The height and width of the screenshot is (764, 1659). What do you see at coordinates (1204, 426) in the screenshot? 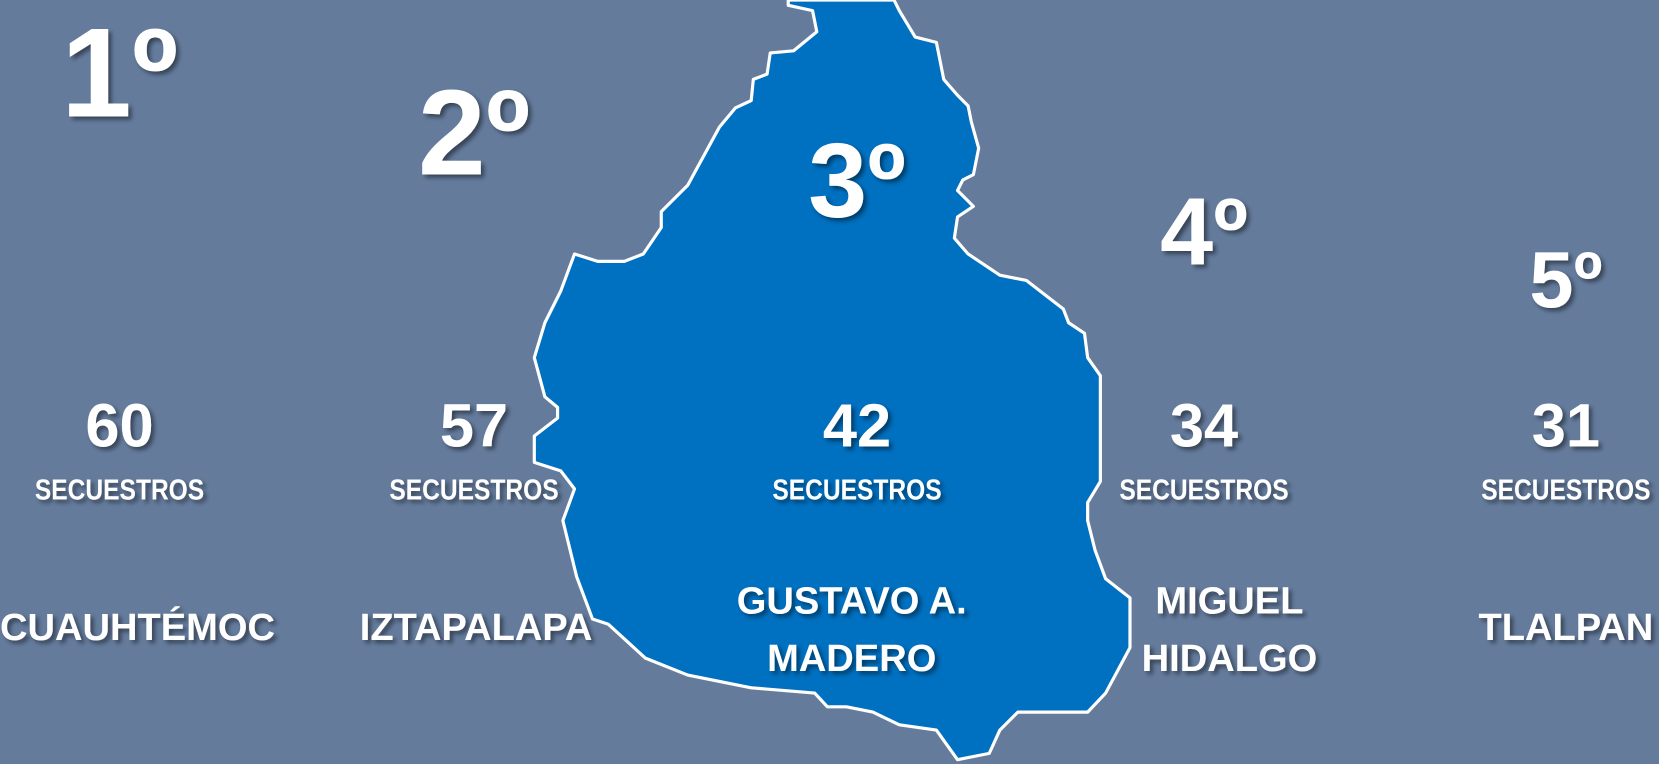
I see `value: 34` at bounding box center [1204, 426].